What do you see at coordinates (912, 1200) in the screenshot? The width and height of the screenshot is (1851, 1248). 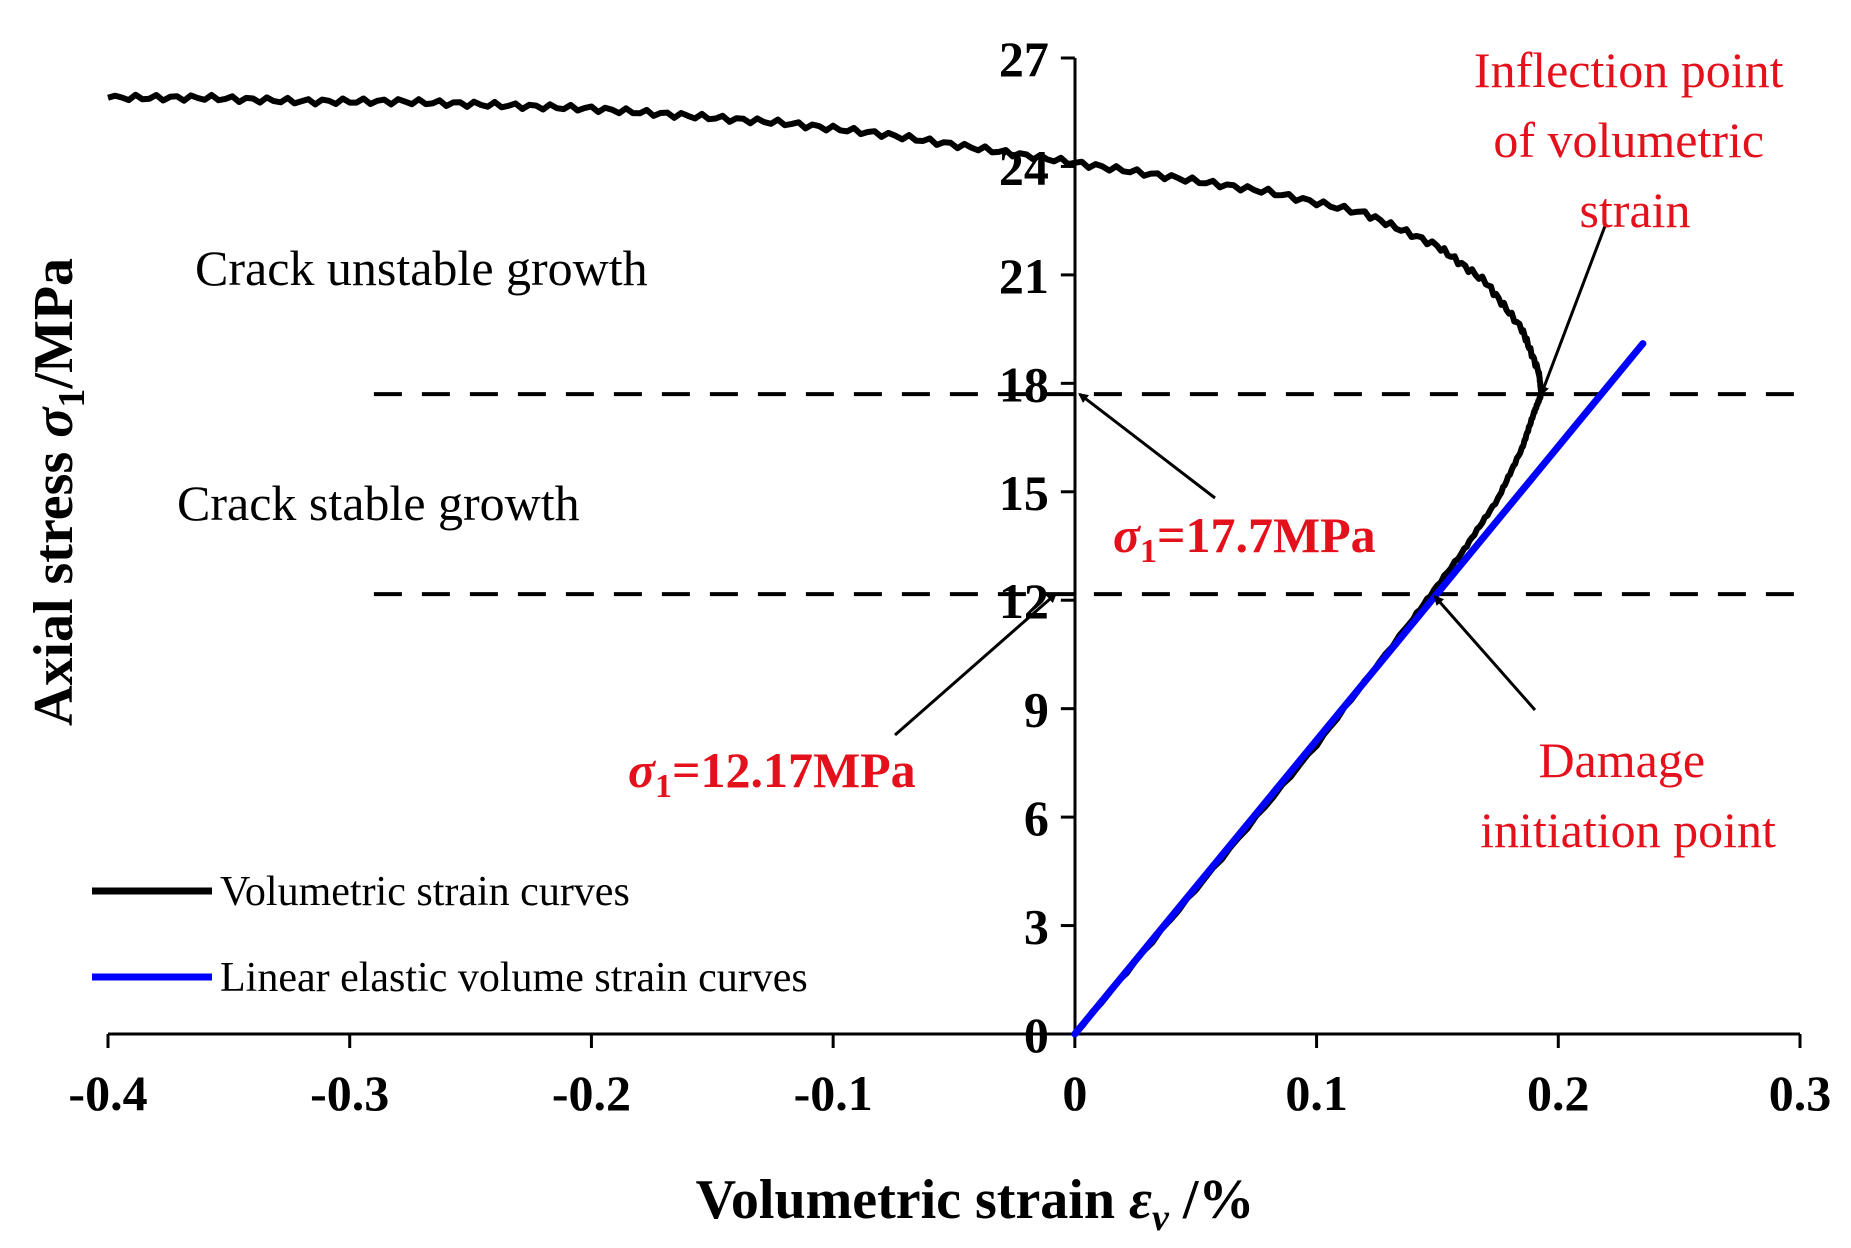 I see `x-axis-title-prefix: Volumetric strain` at bounding box center [912, 1200].